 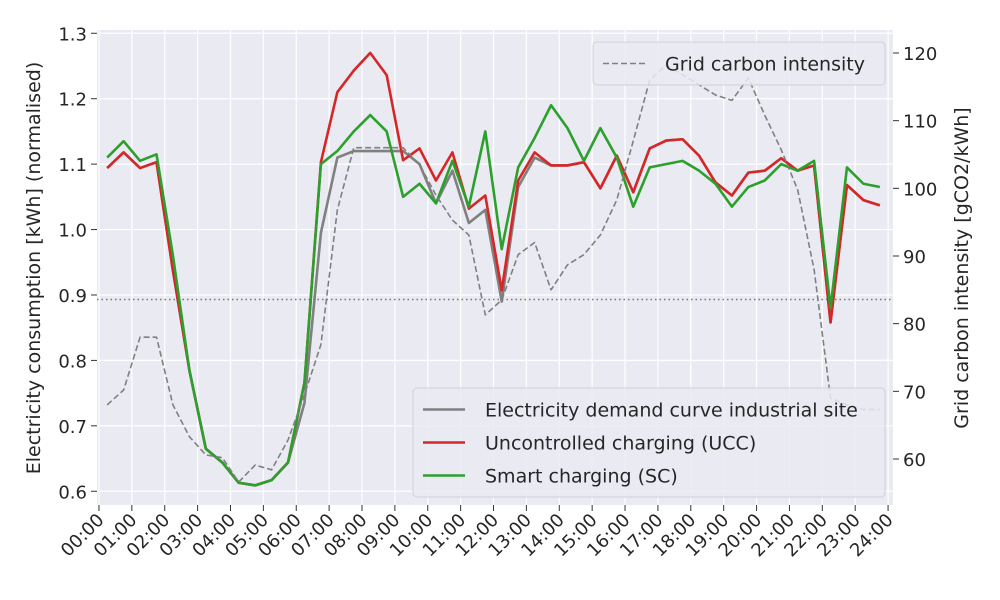 What do you see at coordinates (72, 361) in the screenshot?
I see `y-tick-label: 0.8` at bounding box center [72, 361].